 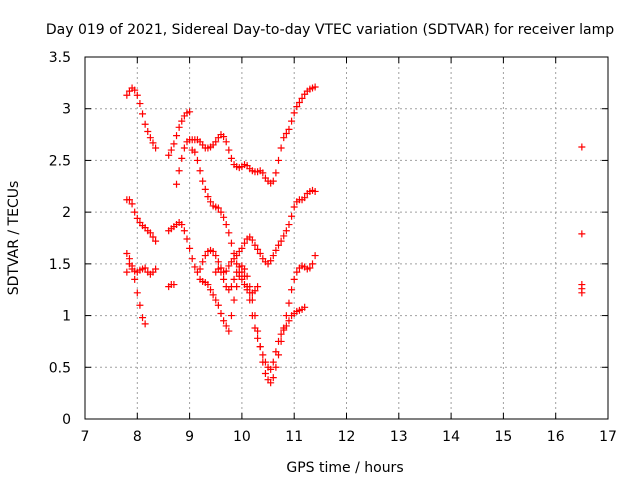 I want to click on x-tick-label: 13, so click(x=399, y=437).